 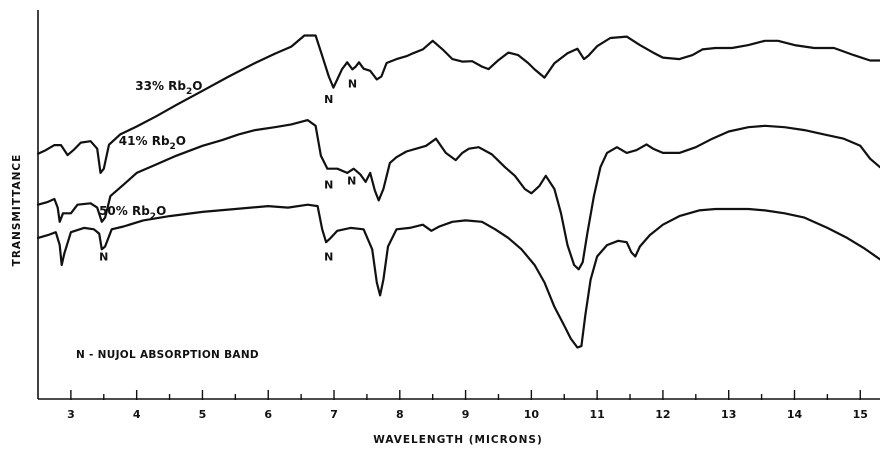 I want to click on x-tick-label: 15, so click(x=860, y=414).